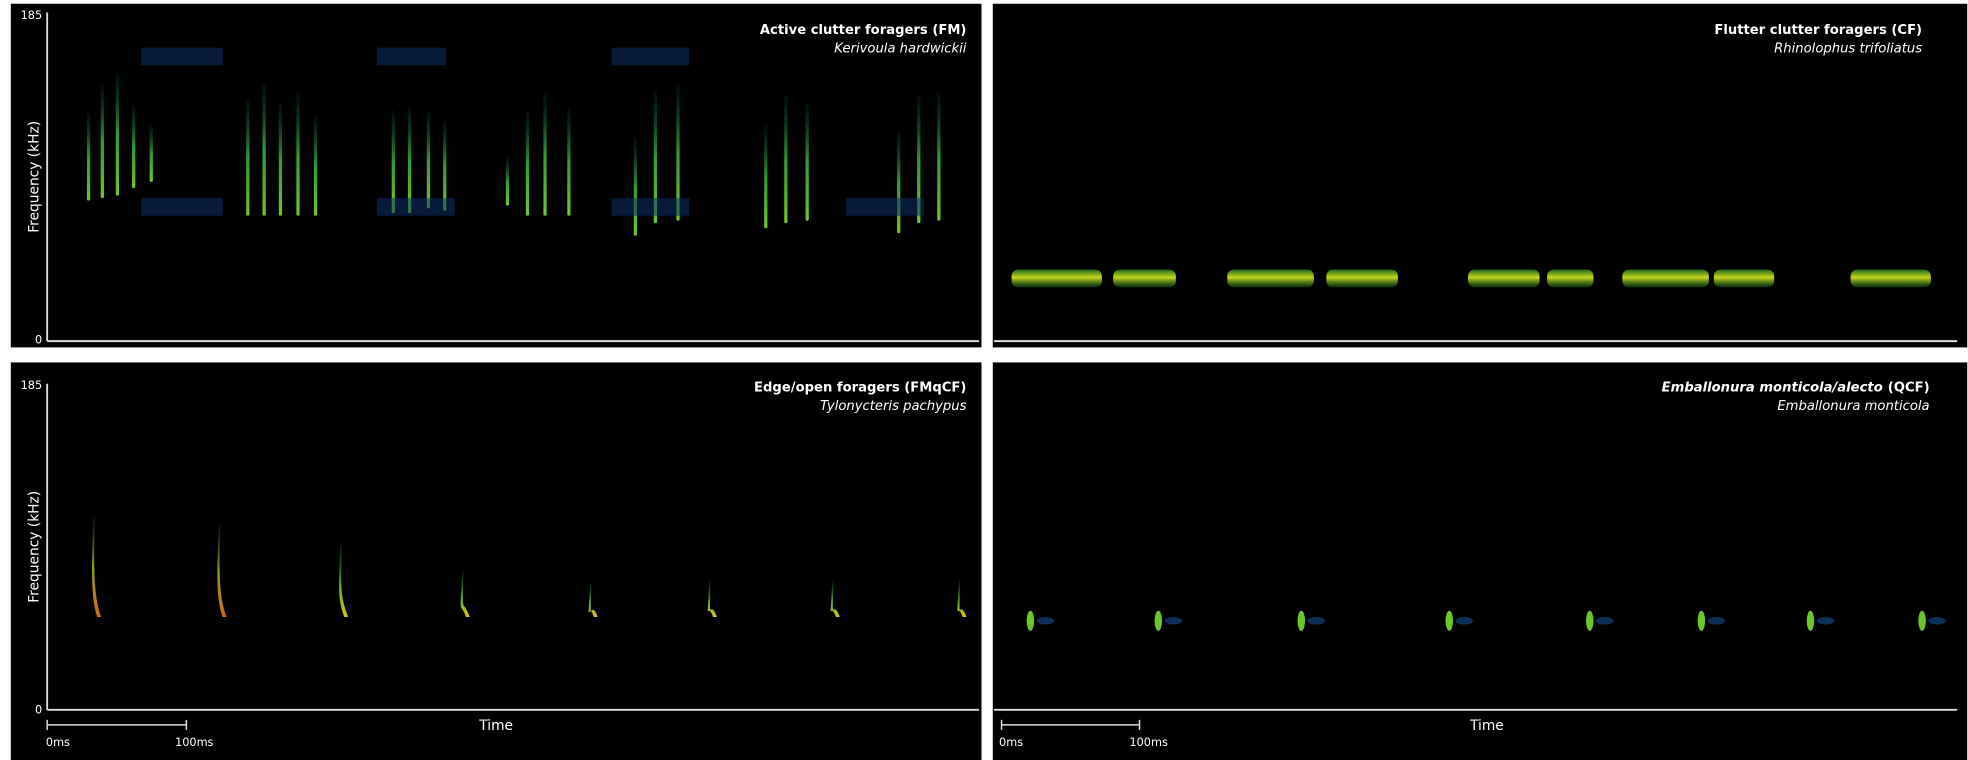 Image resolution: width=1968 pixels, height=760 pixels. Describe the element at coordinates (863, 30) in the screenshot. I see `panel-title: Active clutter foragers (FM)` at that location.